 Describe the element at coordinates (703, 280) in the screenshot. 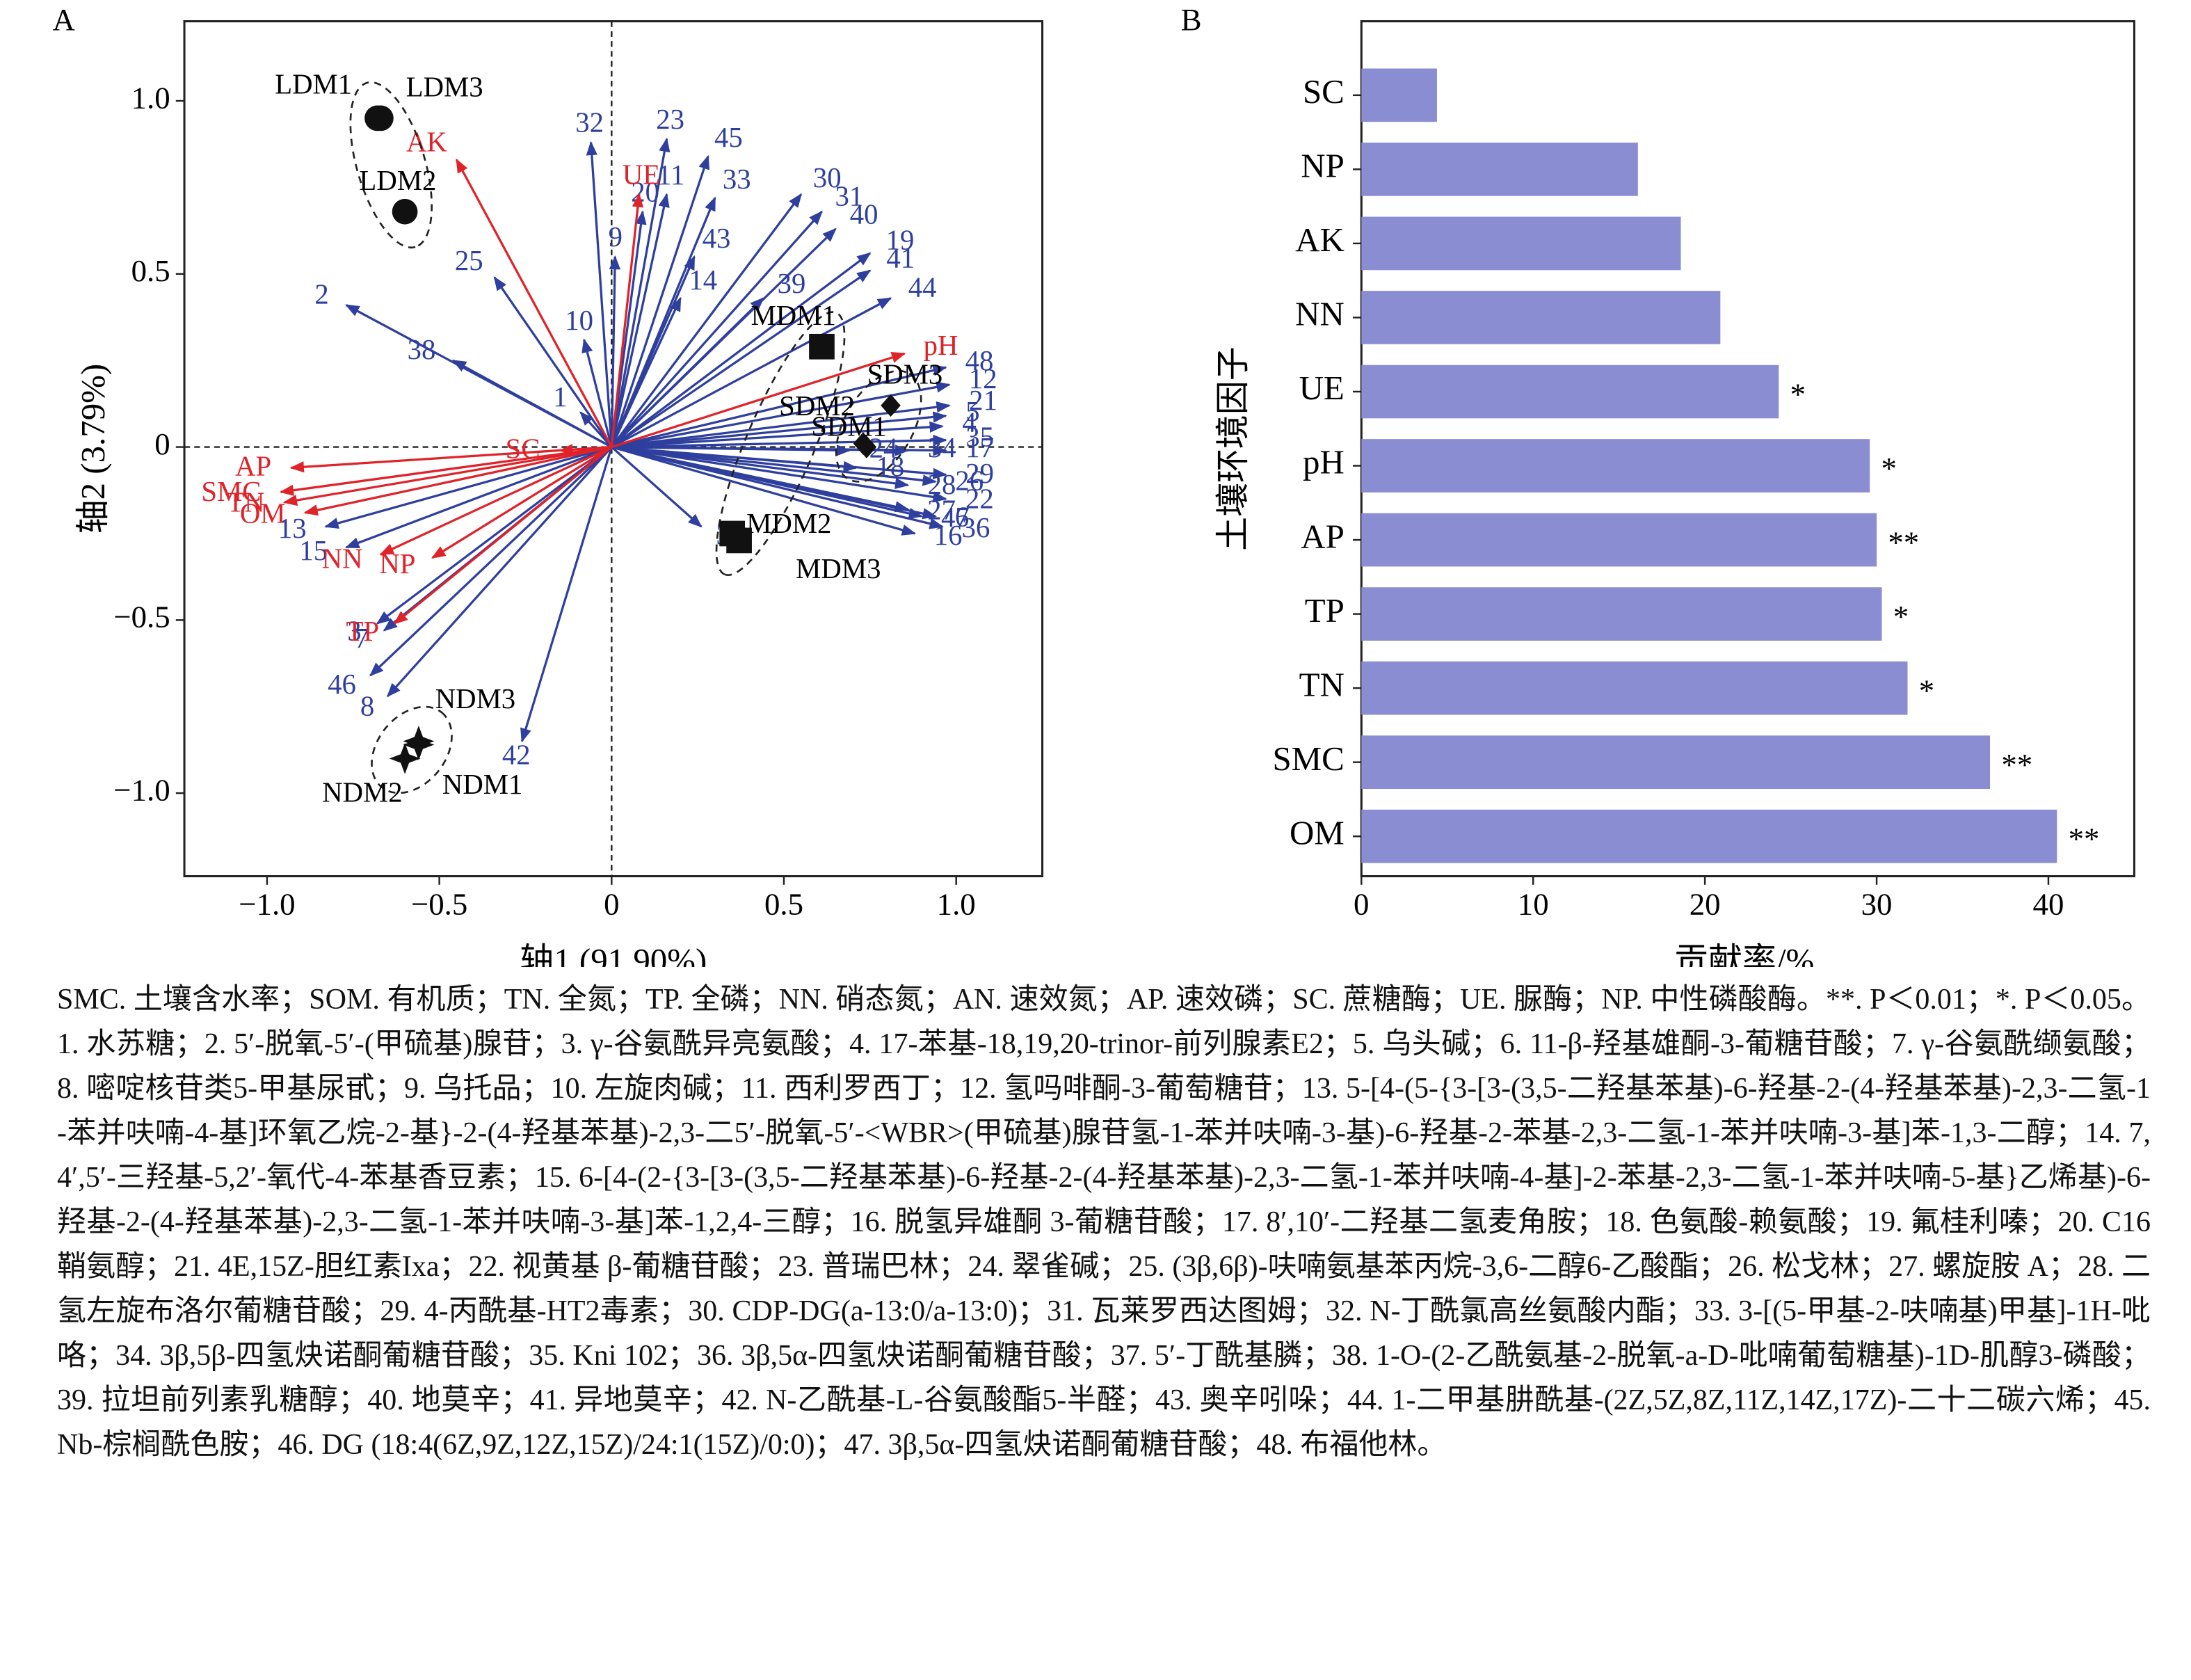

I see `species-label: 14` at that location.